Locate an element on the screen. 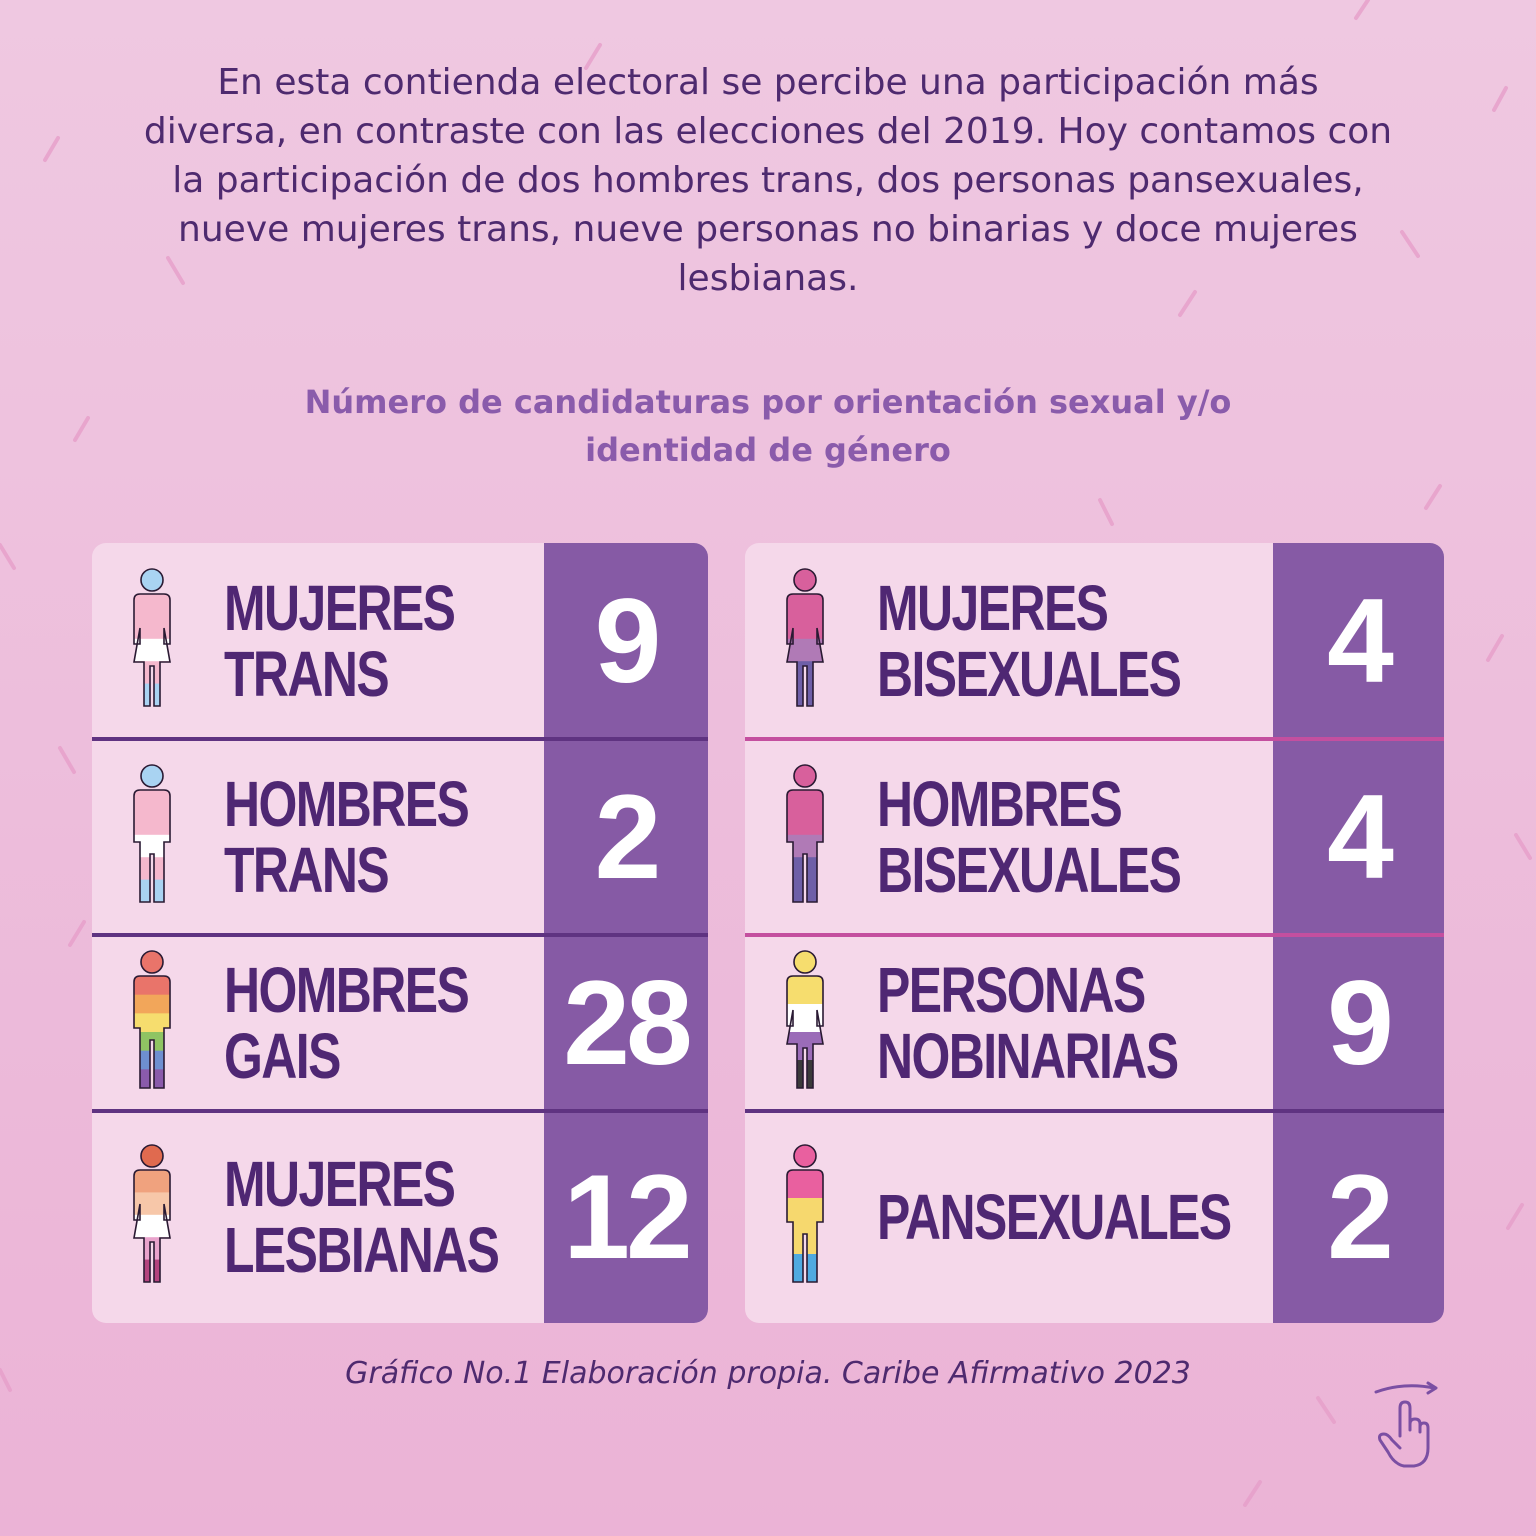 Image resolution: width=1536 pixels, height=1536 pixels. chart-row: HOMBRES GAIS 28 is located at coordinates (400, 1023).